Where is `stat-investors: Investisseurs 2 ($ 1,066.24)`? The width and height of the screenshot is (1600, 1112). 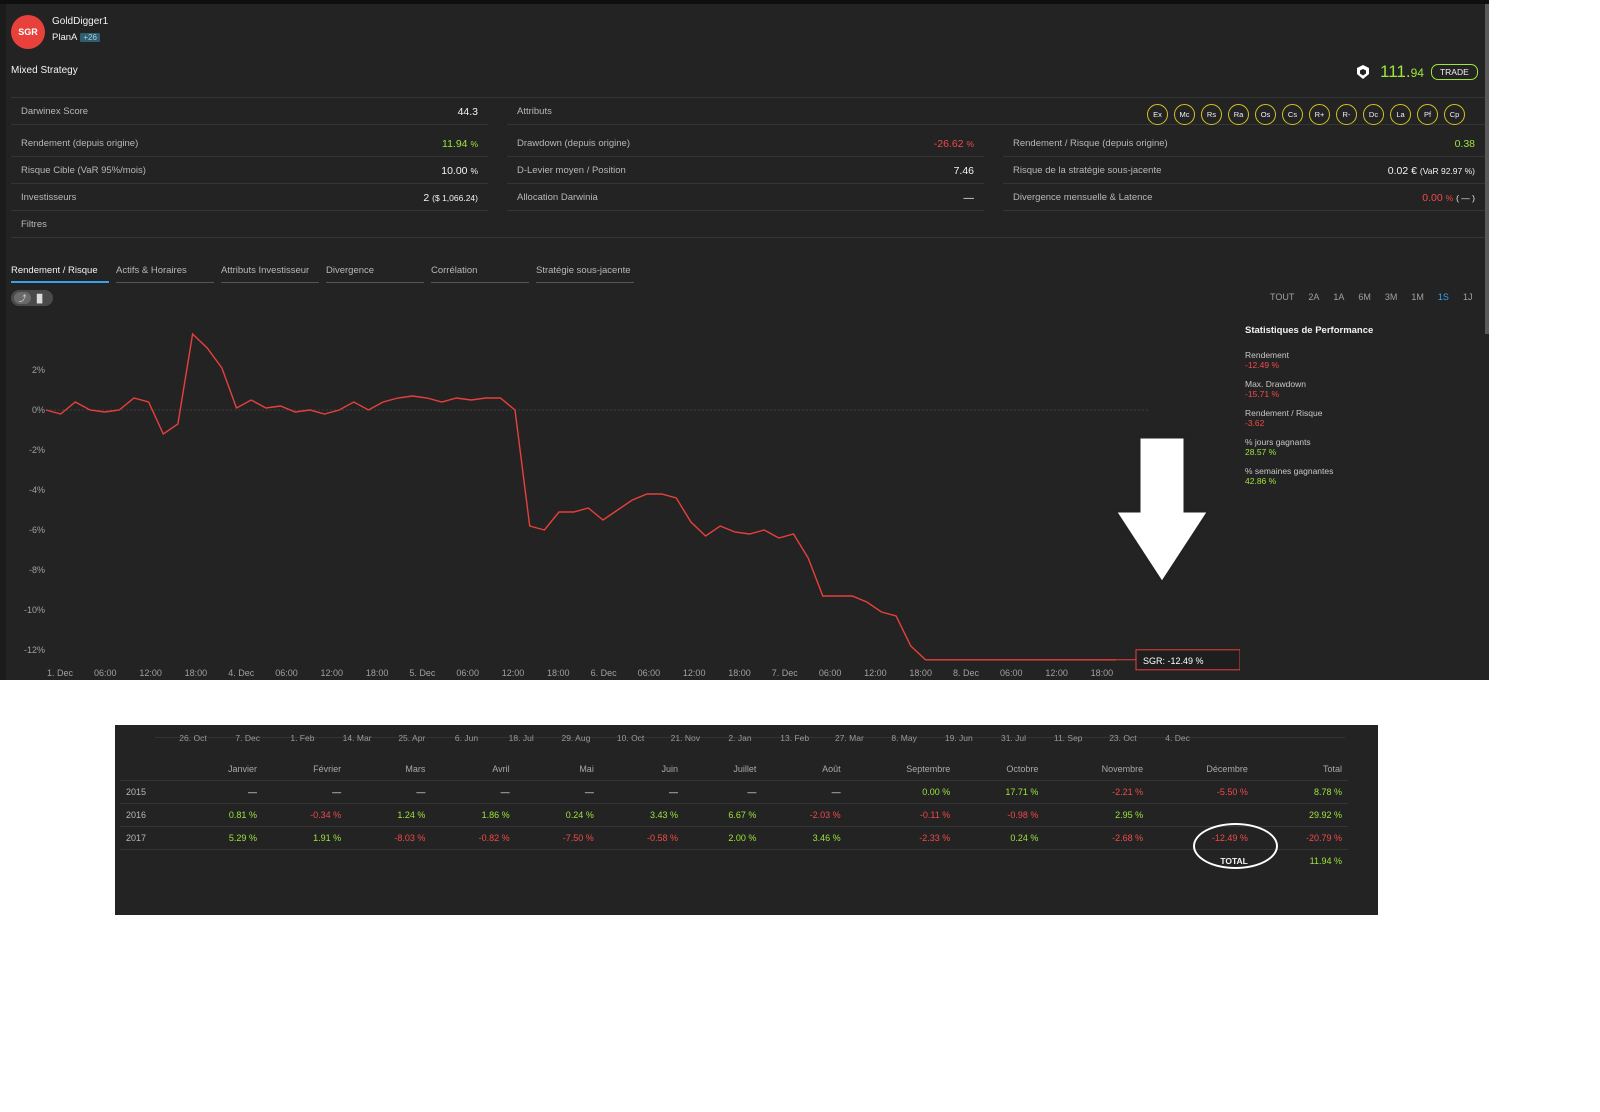 stat-investors: Investisseurs 2 ($ 1,066.24) is located at coordinates (249, 198).